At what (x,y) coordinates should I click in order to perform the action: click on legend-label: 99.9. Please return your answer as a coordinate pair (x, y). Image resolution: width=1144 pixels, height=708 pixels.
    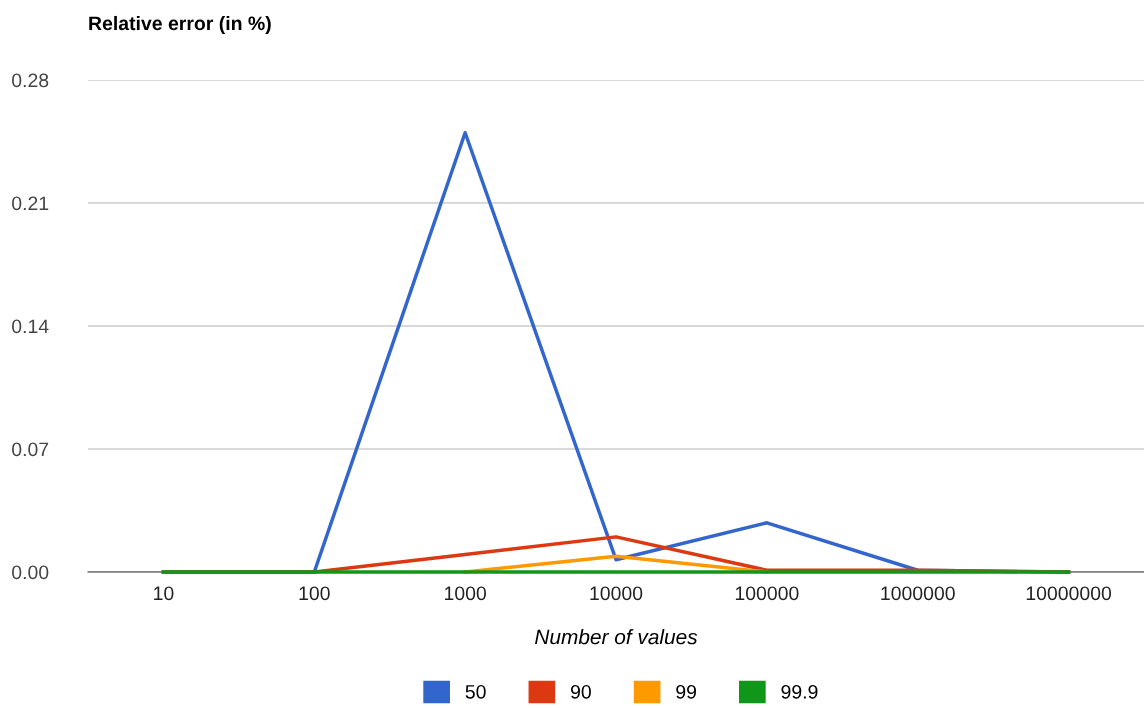
    Looking at the image, I should click on (799, 691).